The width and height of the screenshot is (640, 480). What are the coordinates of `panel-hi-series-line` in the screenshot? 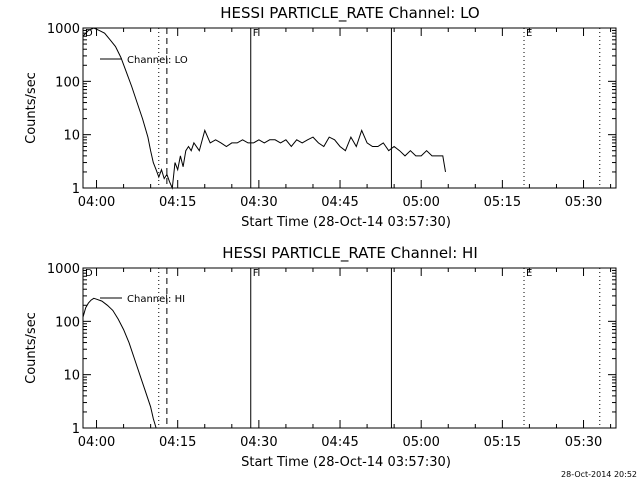 It's located at (119, 363).